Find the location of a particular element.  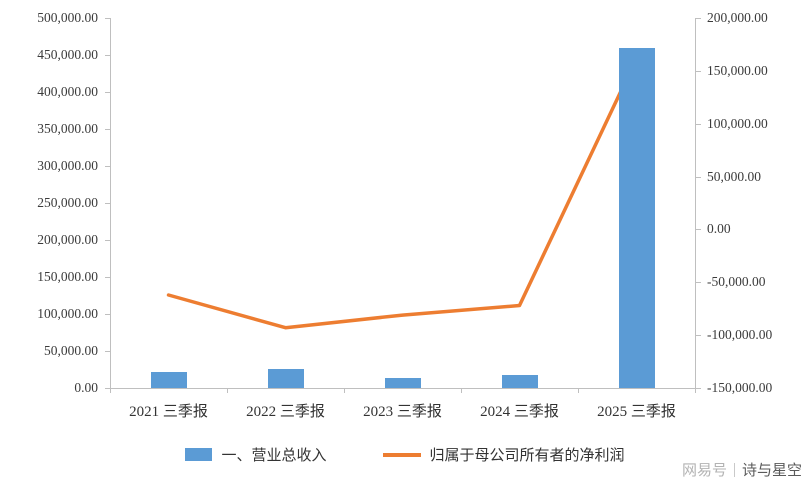

x-axis-category-label: 2025 三季报 is located at coordinates (636, 412).